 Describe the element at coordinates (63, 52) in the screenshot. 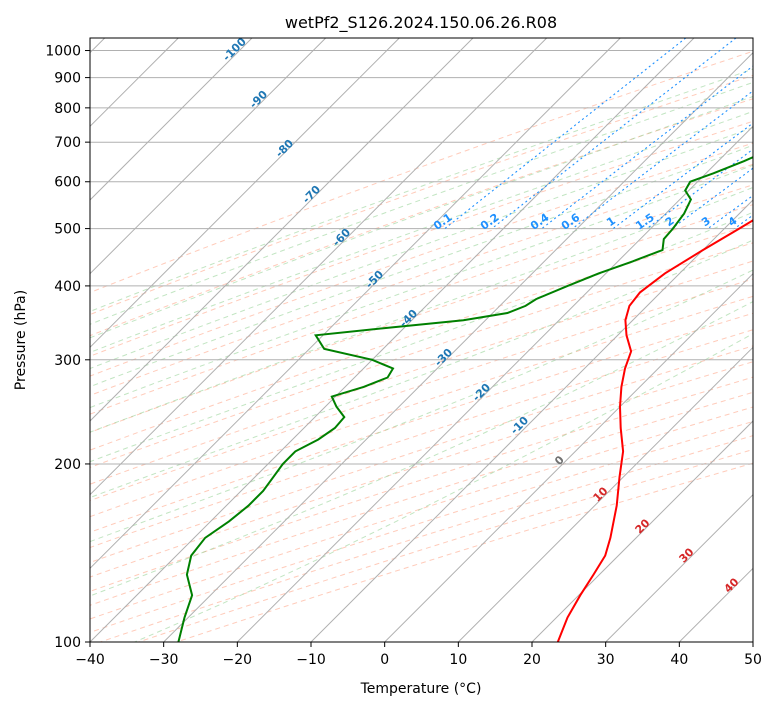

I see `y-tick-label: 1000` at that location.